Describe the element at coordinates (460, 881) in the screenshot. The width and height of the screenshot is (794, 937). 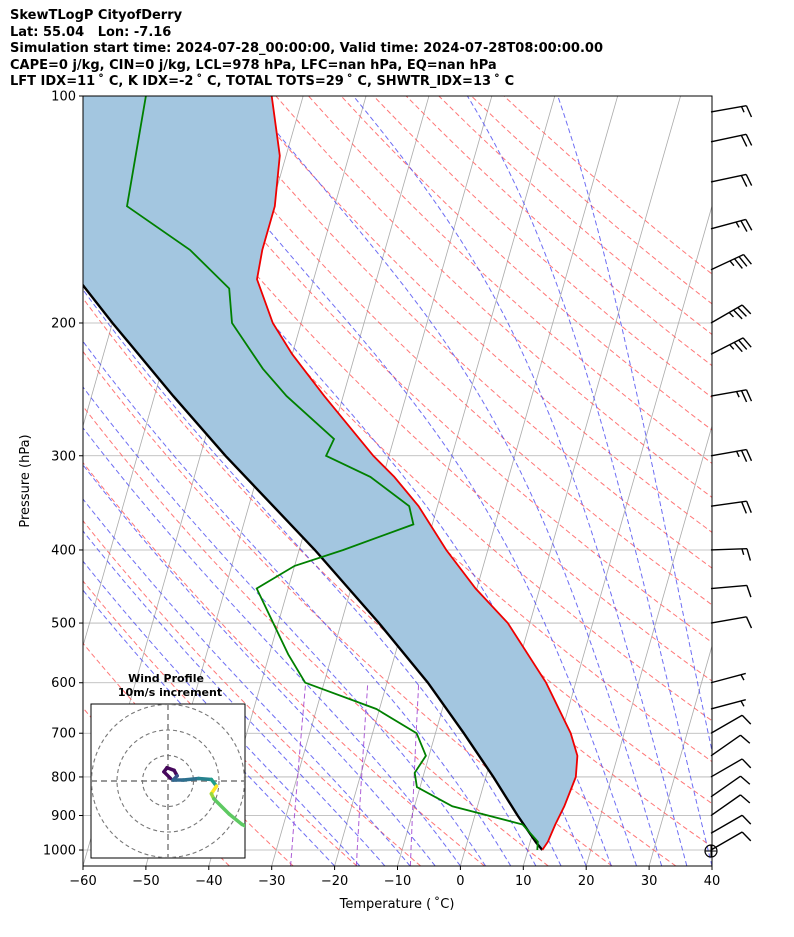
I see `x-tick-label: 0` at that location.